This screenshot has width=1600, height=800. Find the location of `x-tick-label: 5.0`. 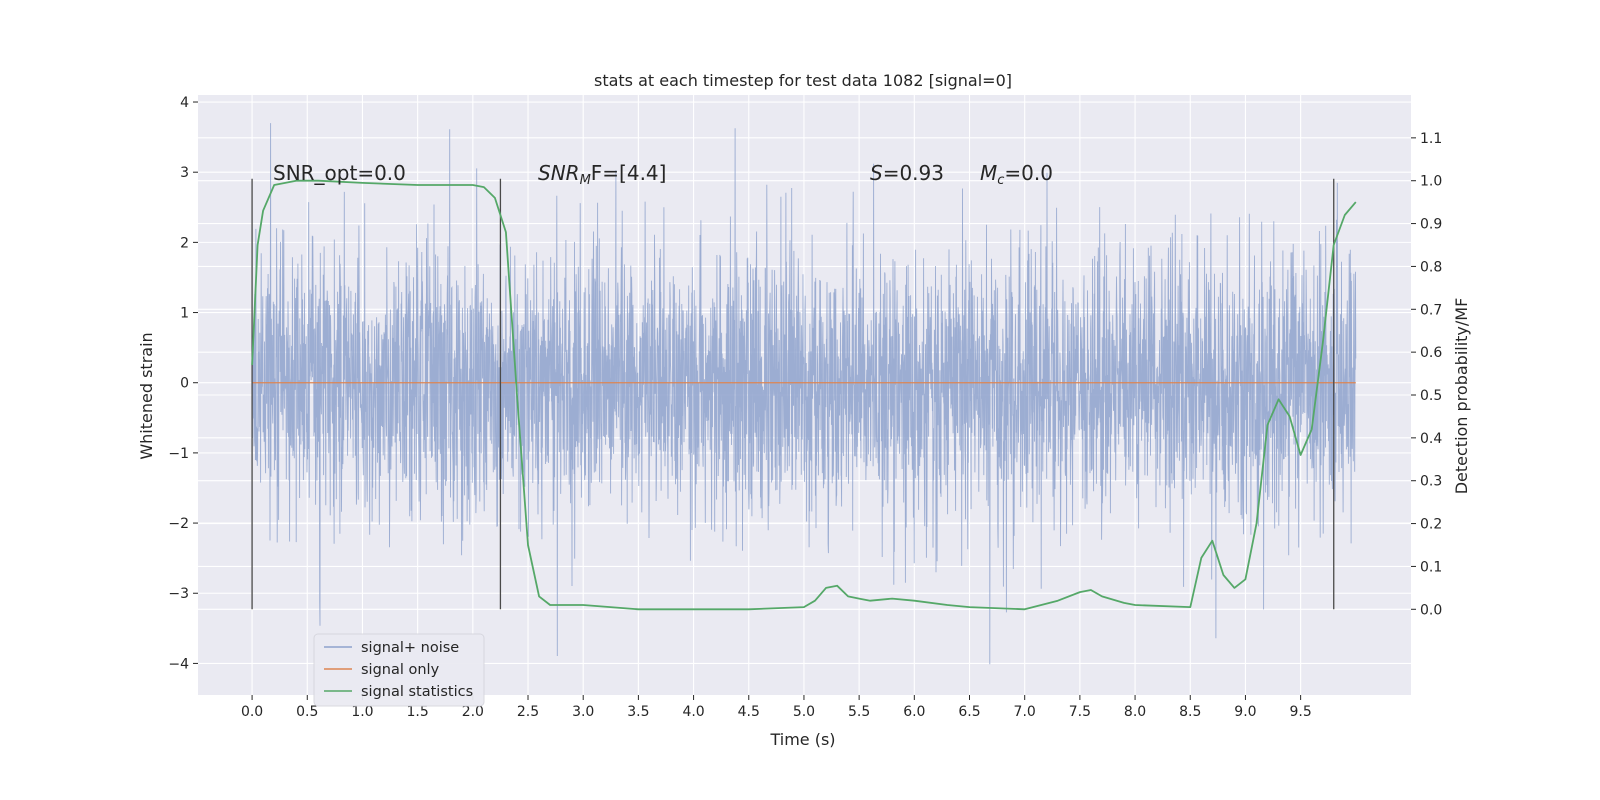

x-tick-label: 5.0 is located at coordinates (804, 712).